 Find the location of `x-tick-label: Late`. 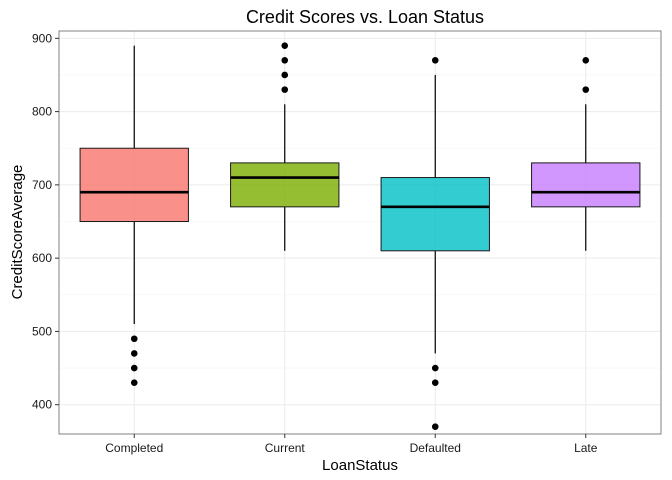

x-tick-label: Late is located at coordinates (586, 448).